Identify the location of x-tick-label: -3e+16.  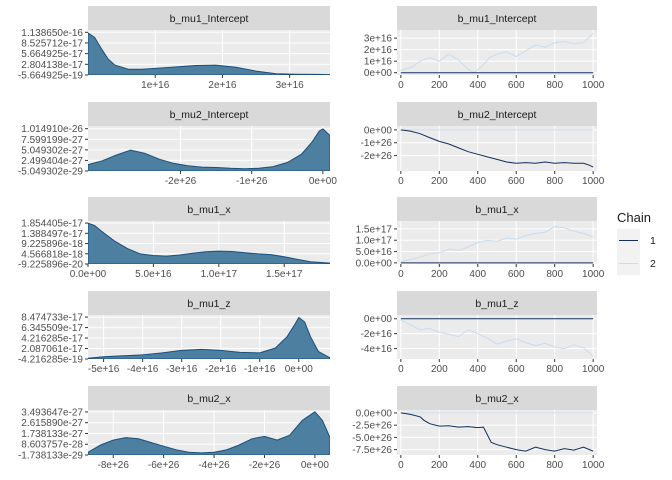
(182, 369).